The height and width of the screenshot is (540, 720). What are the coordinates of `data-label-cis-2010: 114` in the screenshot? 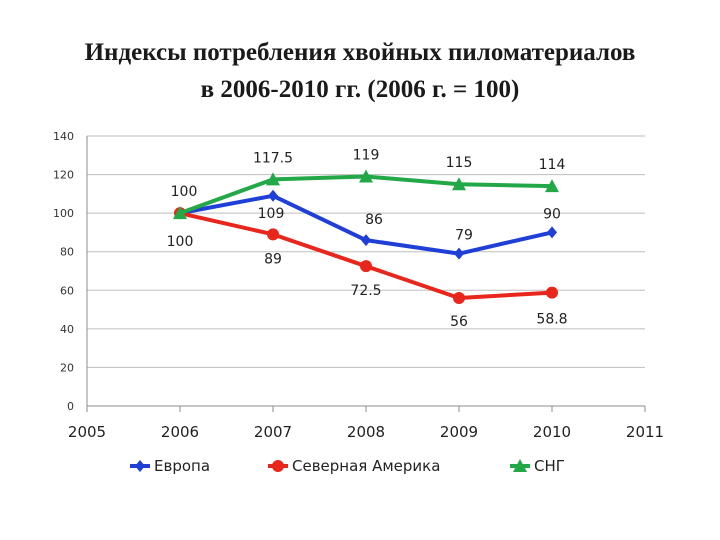 It's located at (552, 165).